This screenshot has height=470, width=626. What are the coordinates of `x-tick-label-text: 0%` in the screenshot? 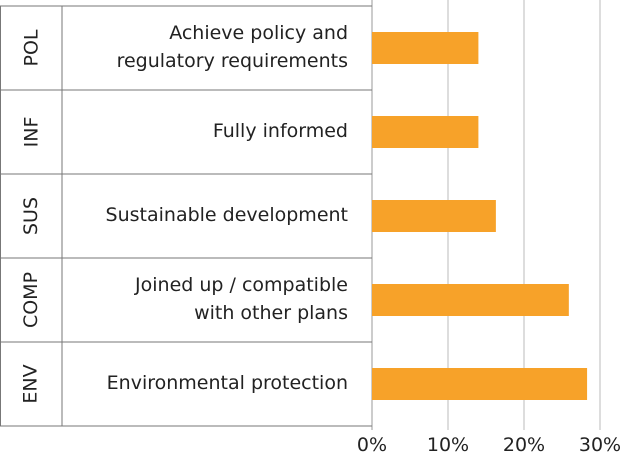 It's located at (372, 445).